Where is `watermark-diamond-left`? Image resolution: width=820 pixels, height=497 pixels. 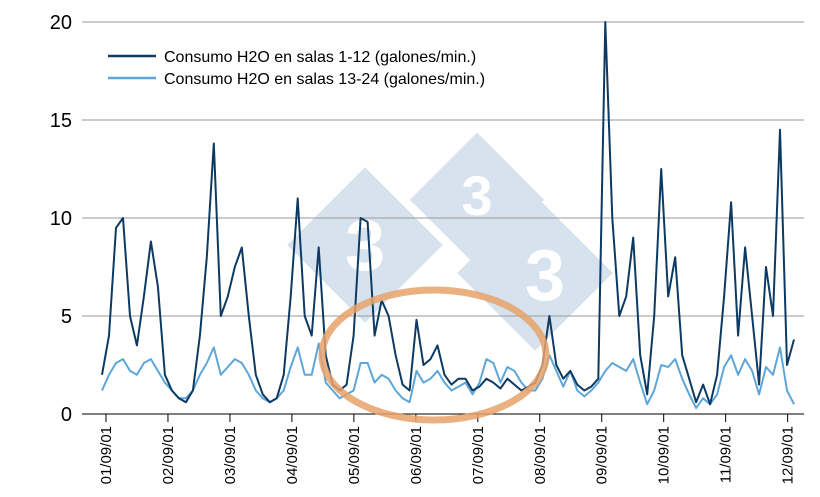 watermark-diamond-left is located at coordinates (365, 245).